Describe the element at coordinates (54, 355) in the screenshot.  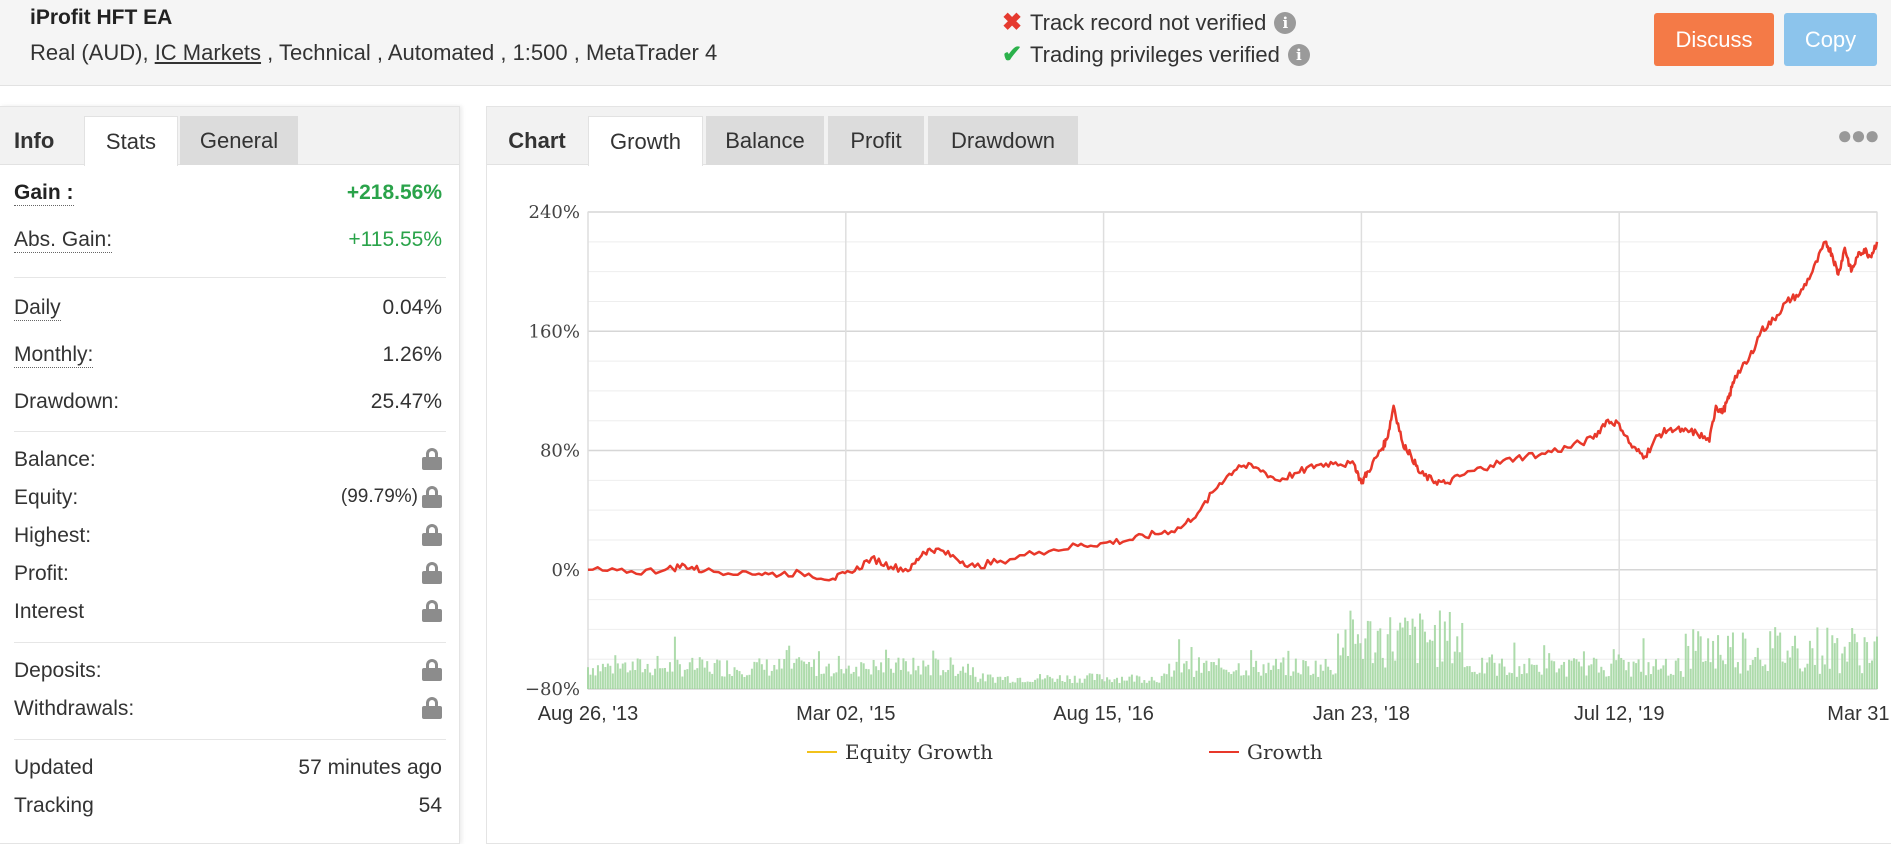
I see `monthly-label: Monthly:` at that location.